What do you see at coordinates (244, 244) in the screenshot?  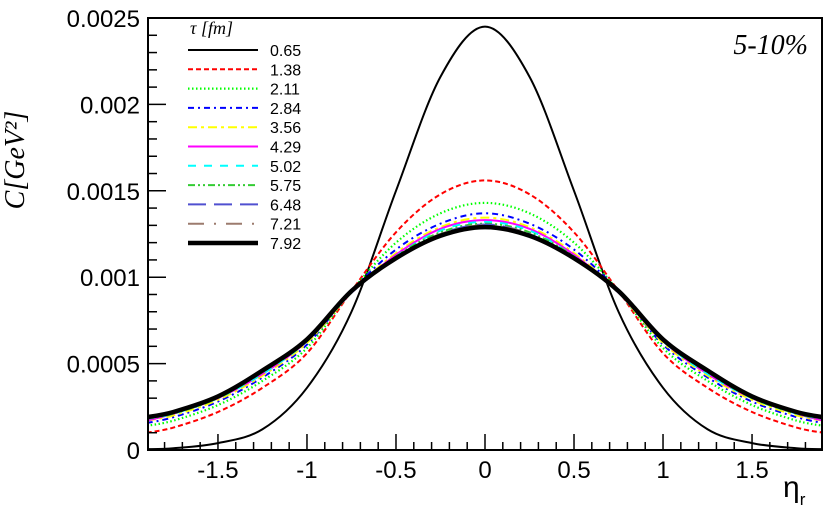 I see `legend-item: 7.92` at bounding box center [244, 244].